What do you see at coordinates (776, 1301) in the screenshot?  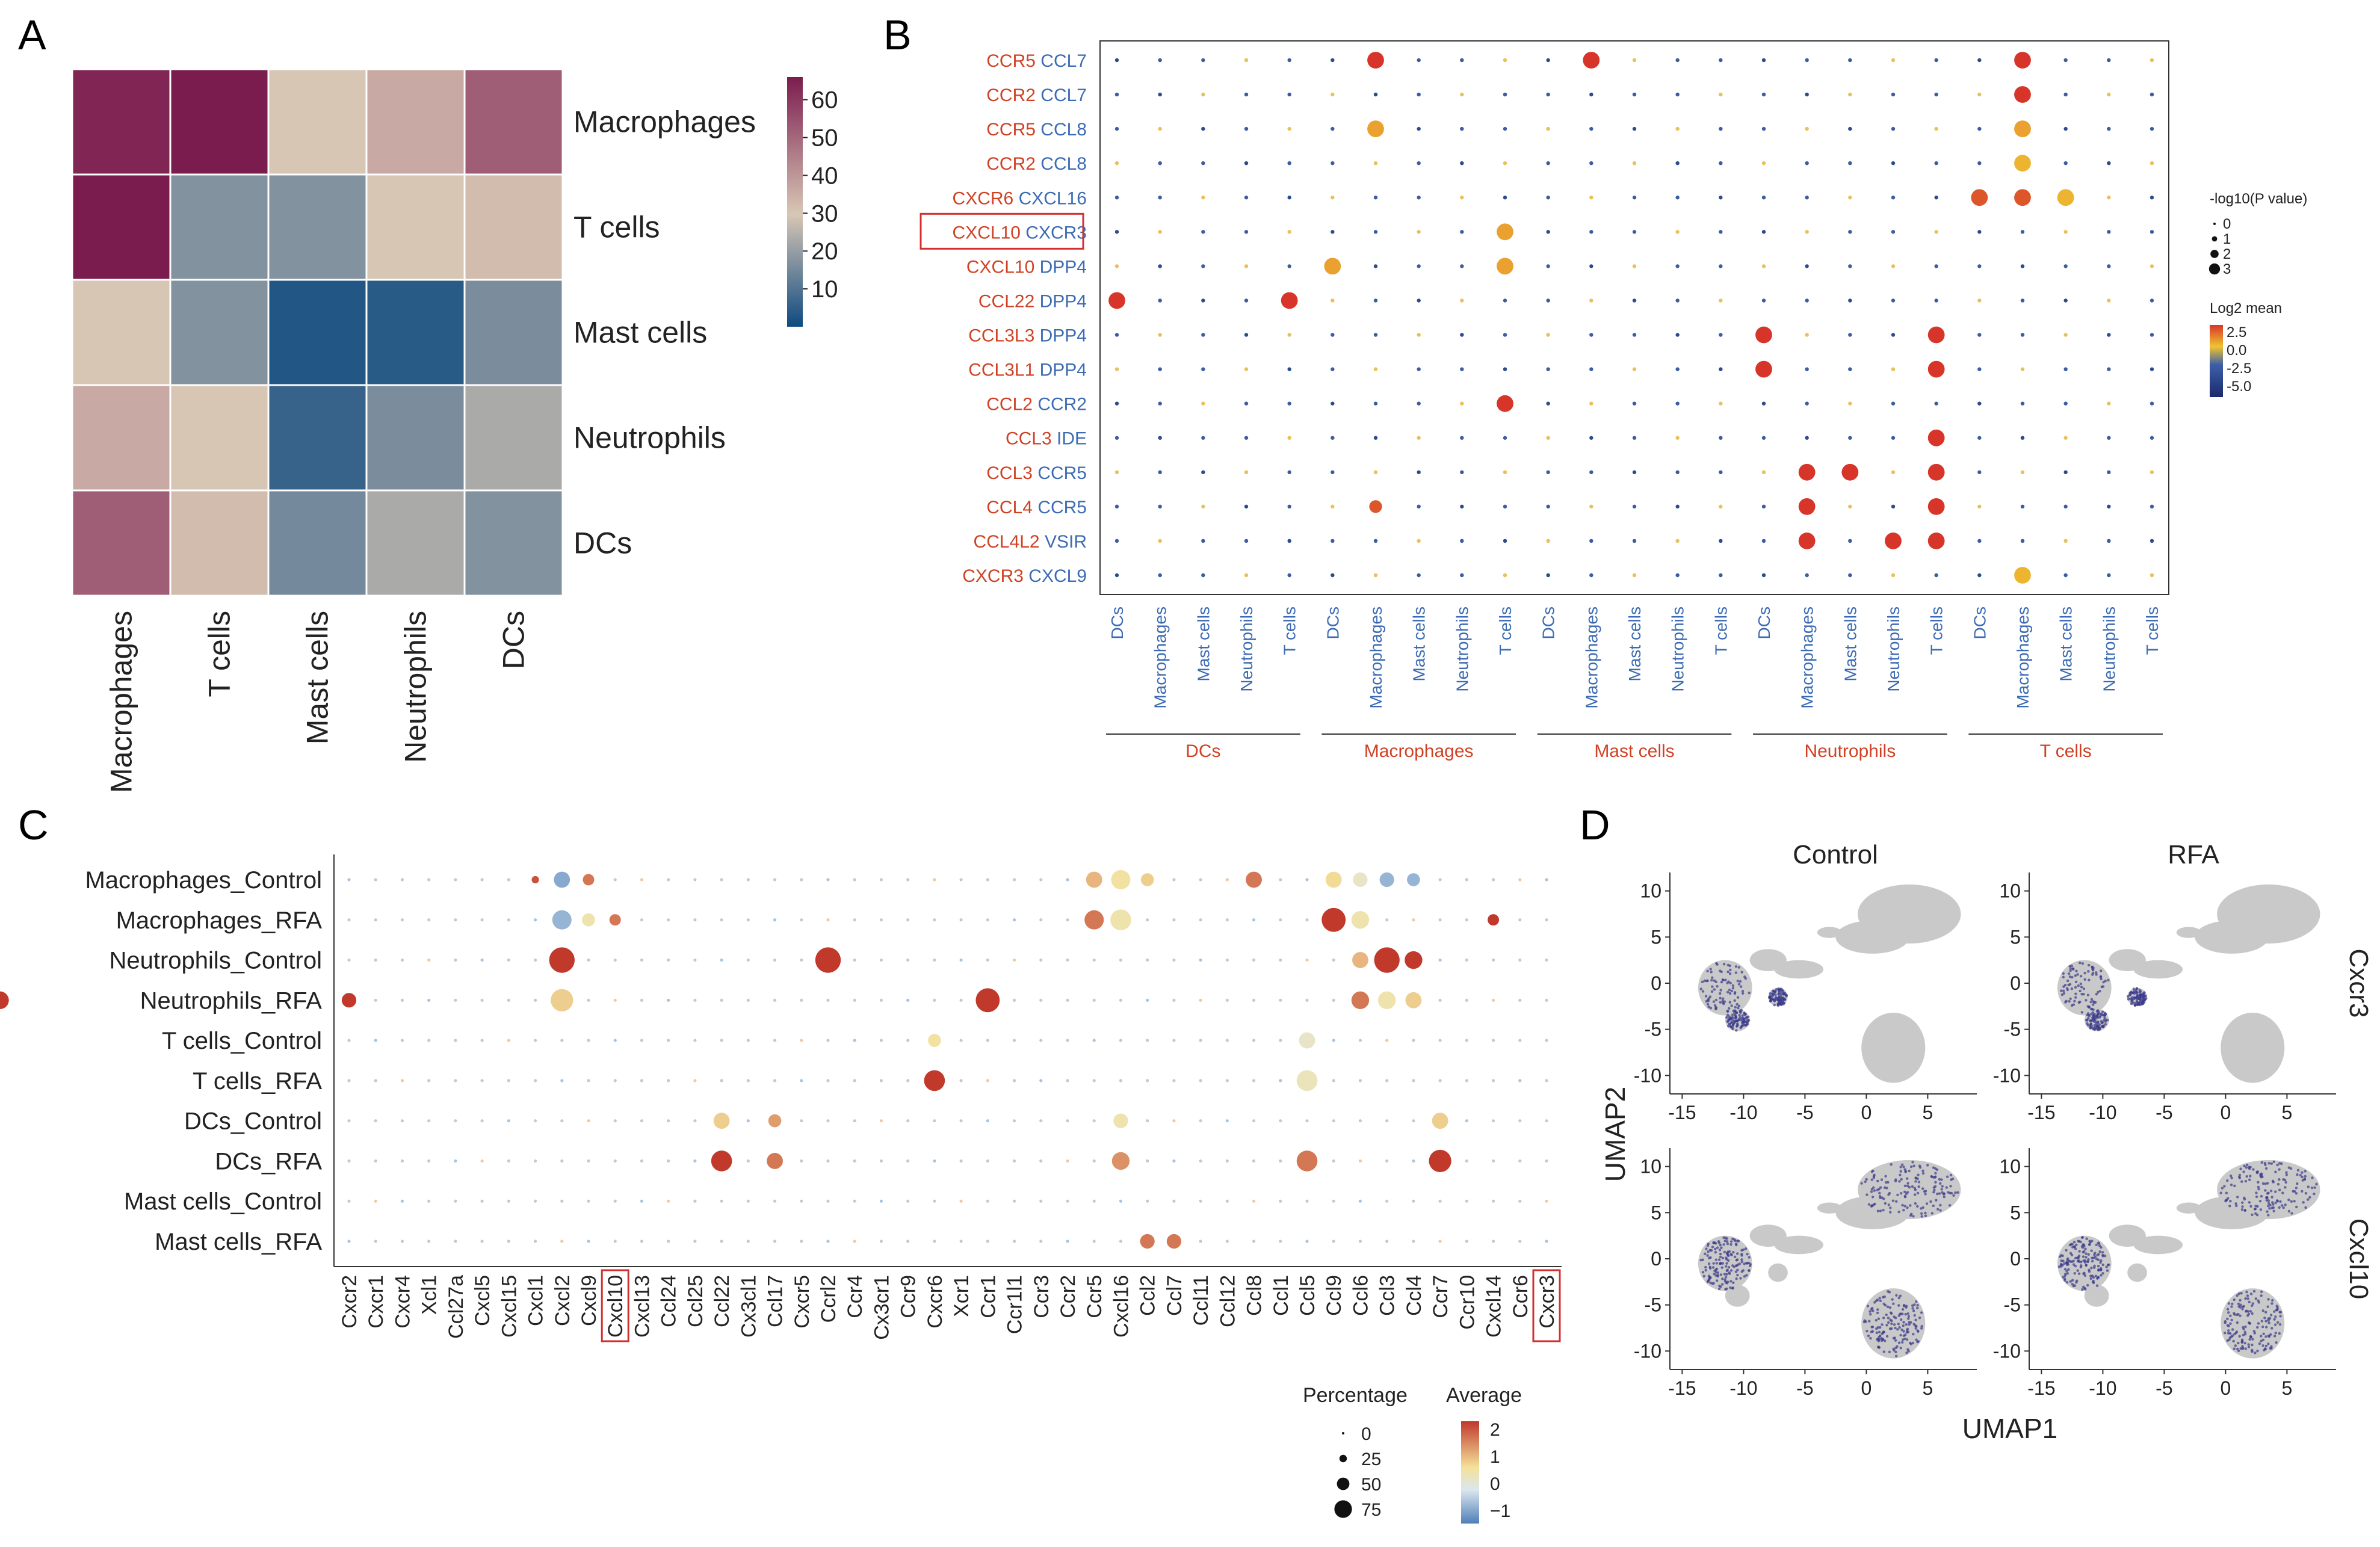 I see `dotplot-c-gene-label: Ccl17` at bounding box center [776, 1301].